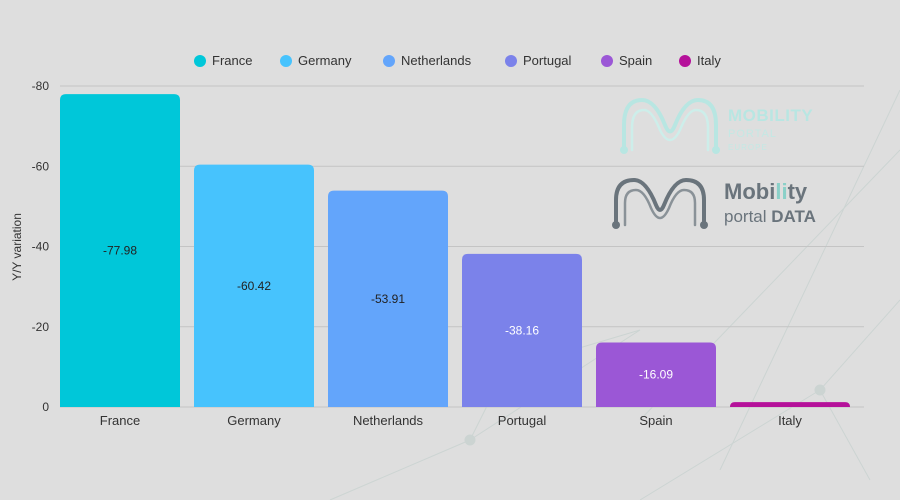 This screenshot has height=500, width=900. I want to click on bar-france, so click(120, 250).